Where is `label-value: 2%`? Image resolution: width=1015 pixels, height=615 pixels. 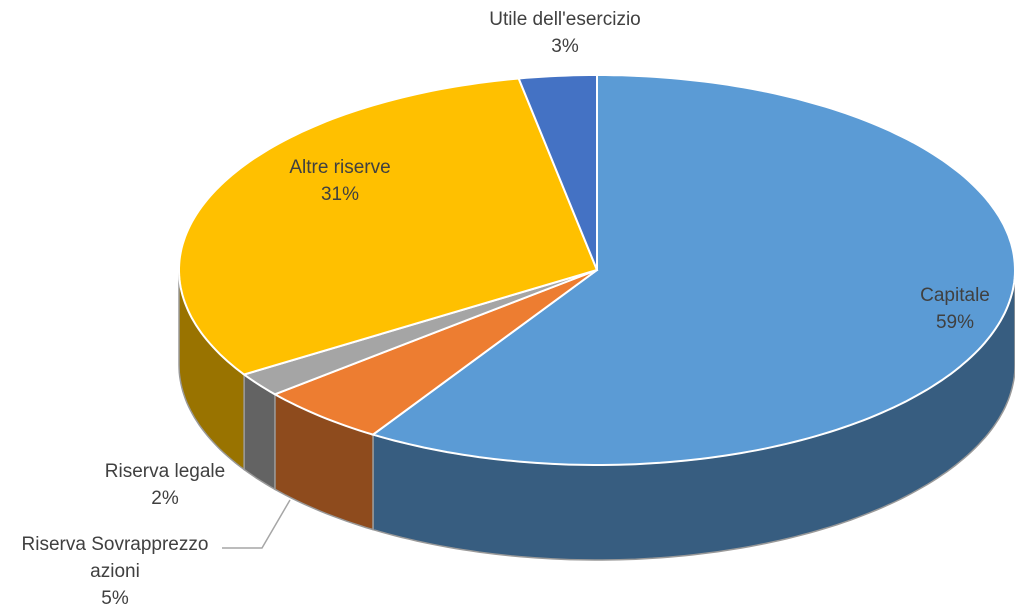 label-value: 2% is located at coordinates (165, 498).